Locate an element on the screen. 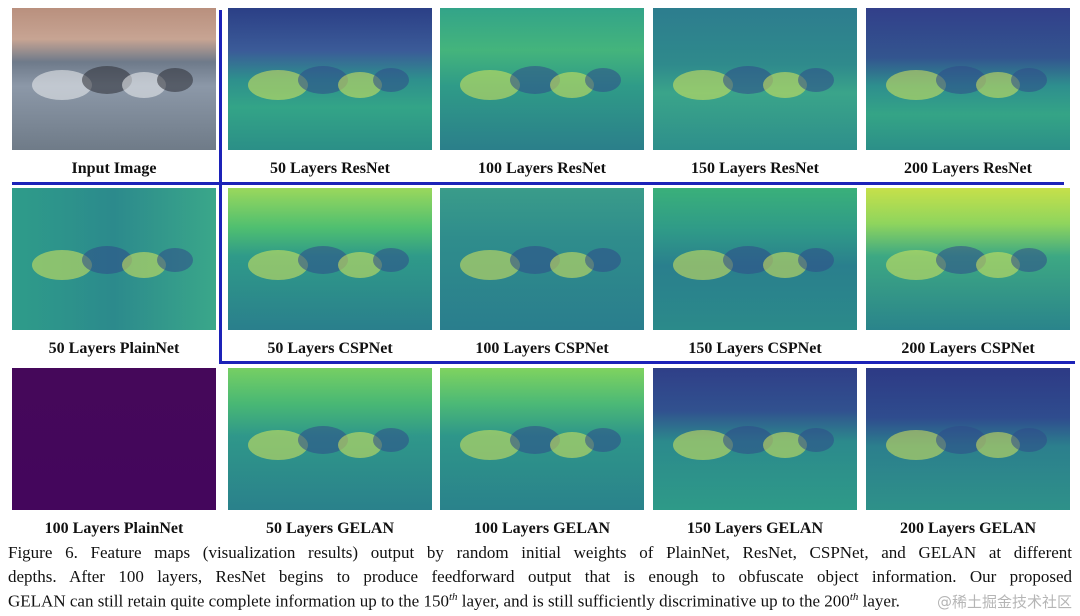  panel-label: 100 Layers GELAN is located at coordinates (542, 528).